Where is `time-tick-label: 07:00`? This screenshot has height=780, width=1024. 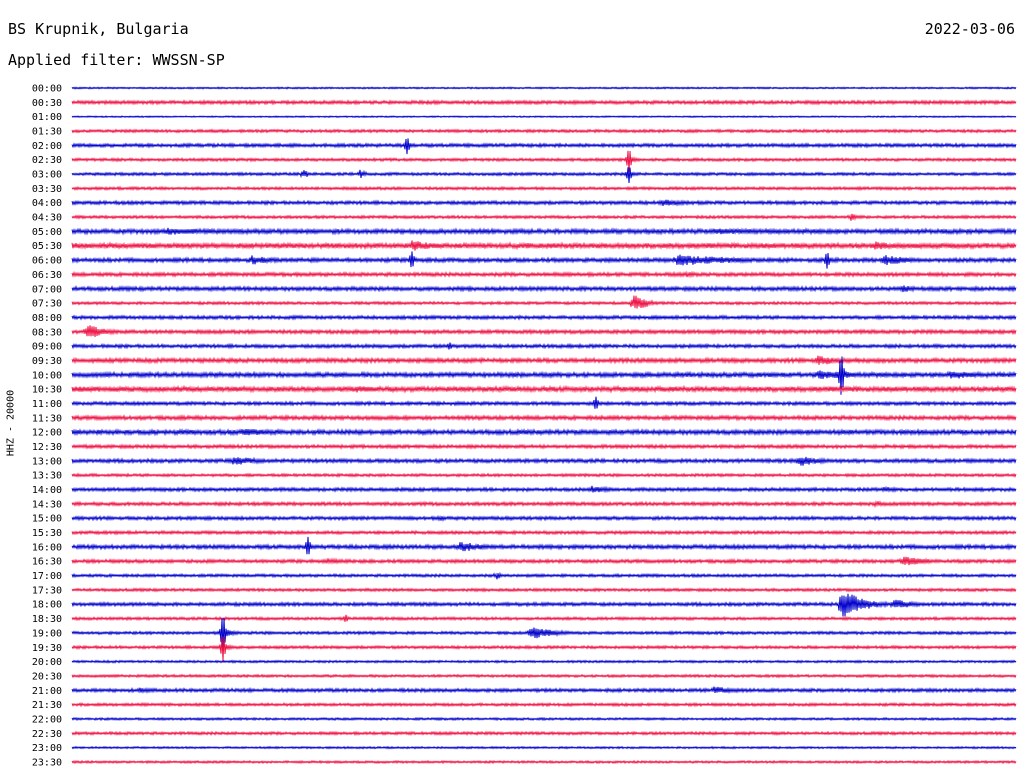
time-tick-label: 07:00 is located at coordinates (47, 289).